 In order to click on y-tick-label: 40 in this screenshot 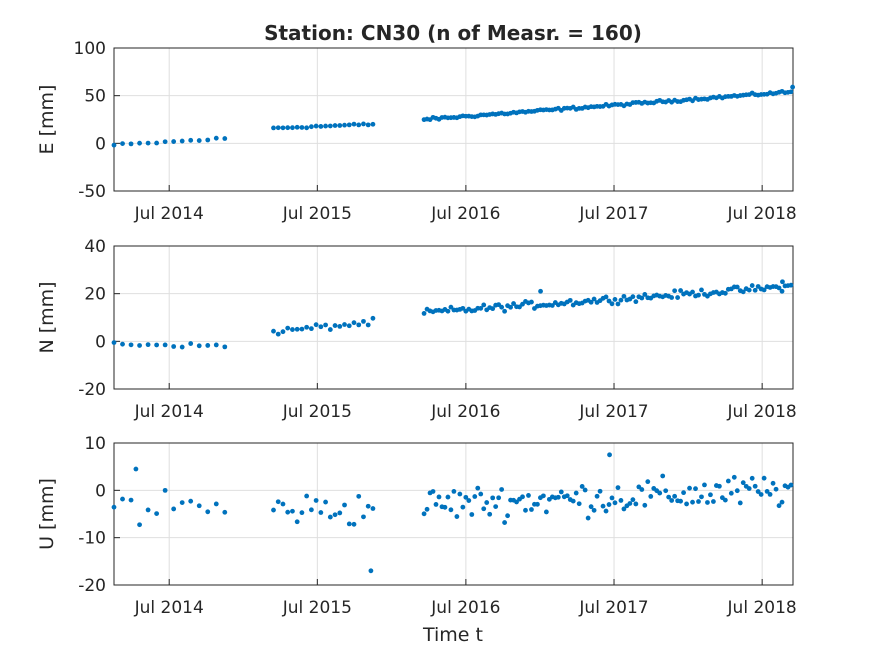, I will do `click(95, 247)`.